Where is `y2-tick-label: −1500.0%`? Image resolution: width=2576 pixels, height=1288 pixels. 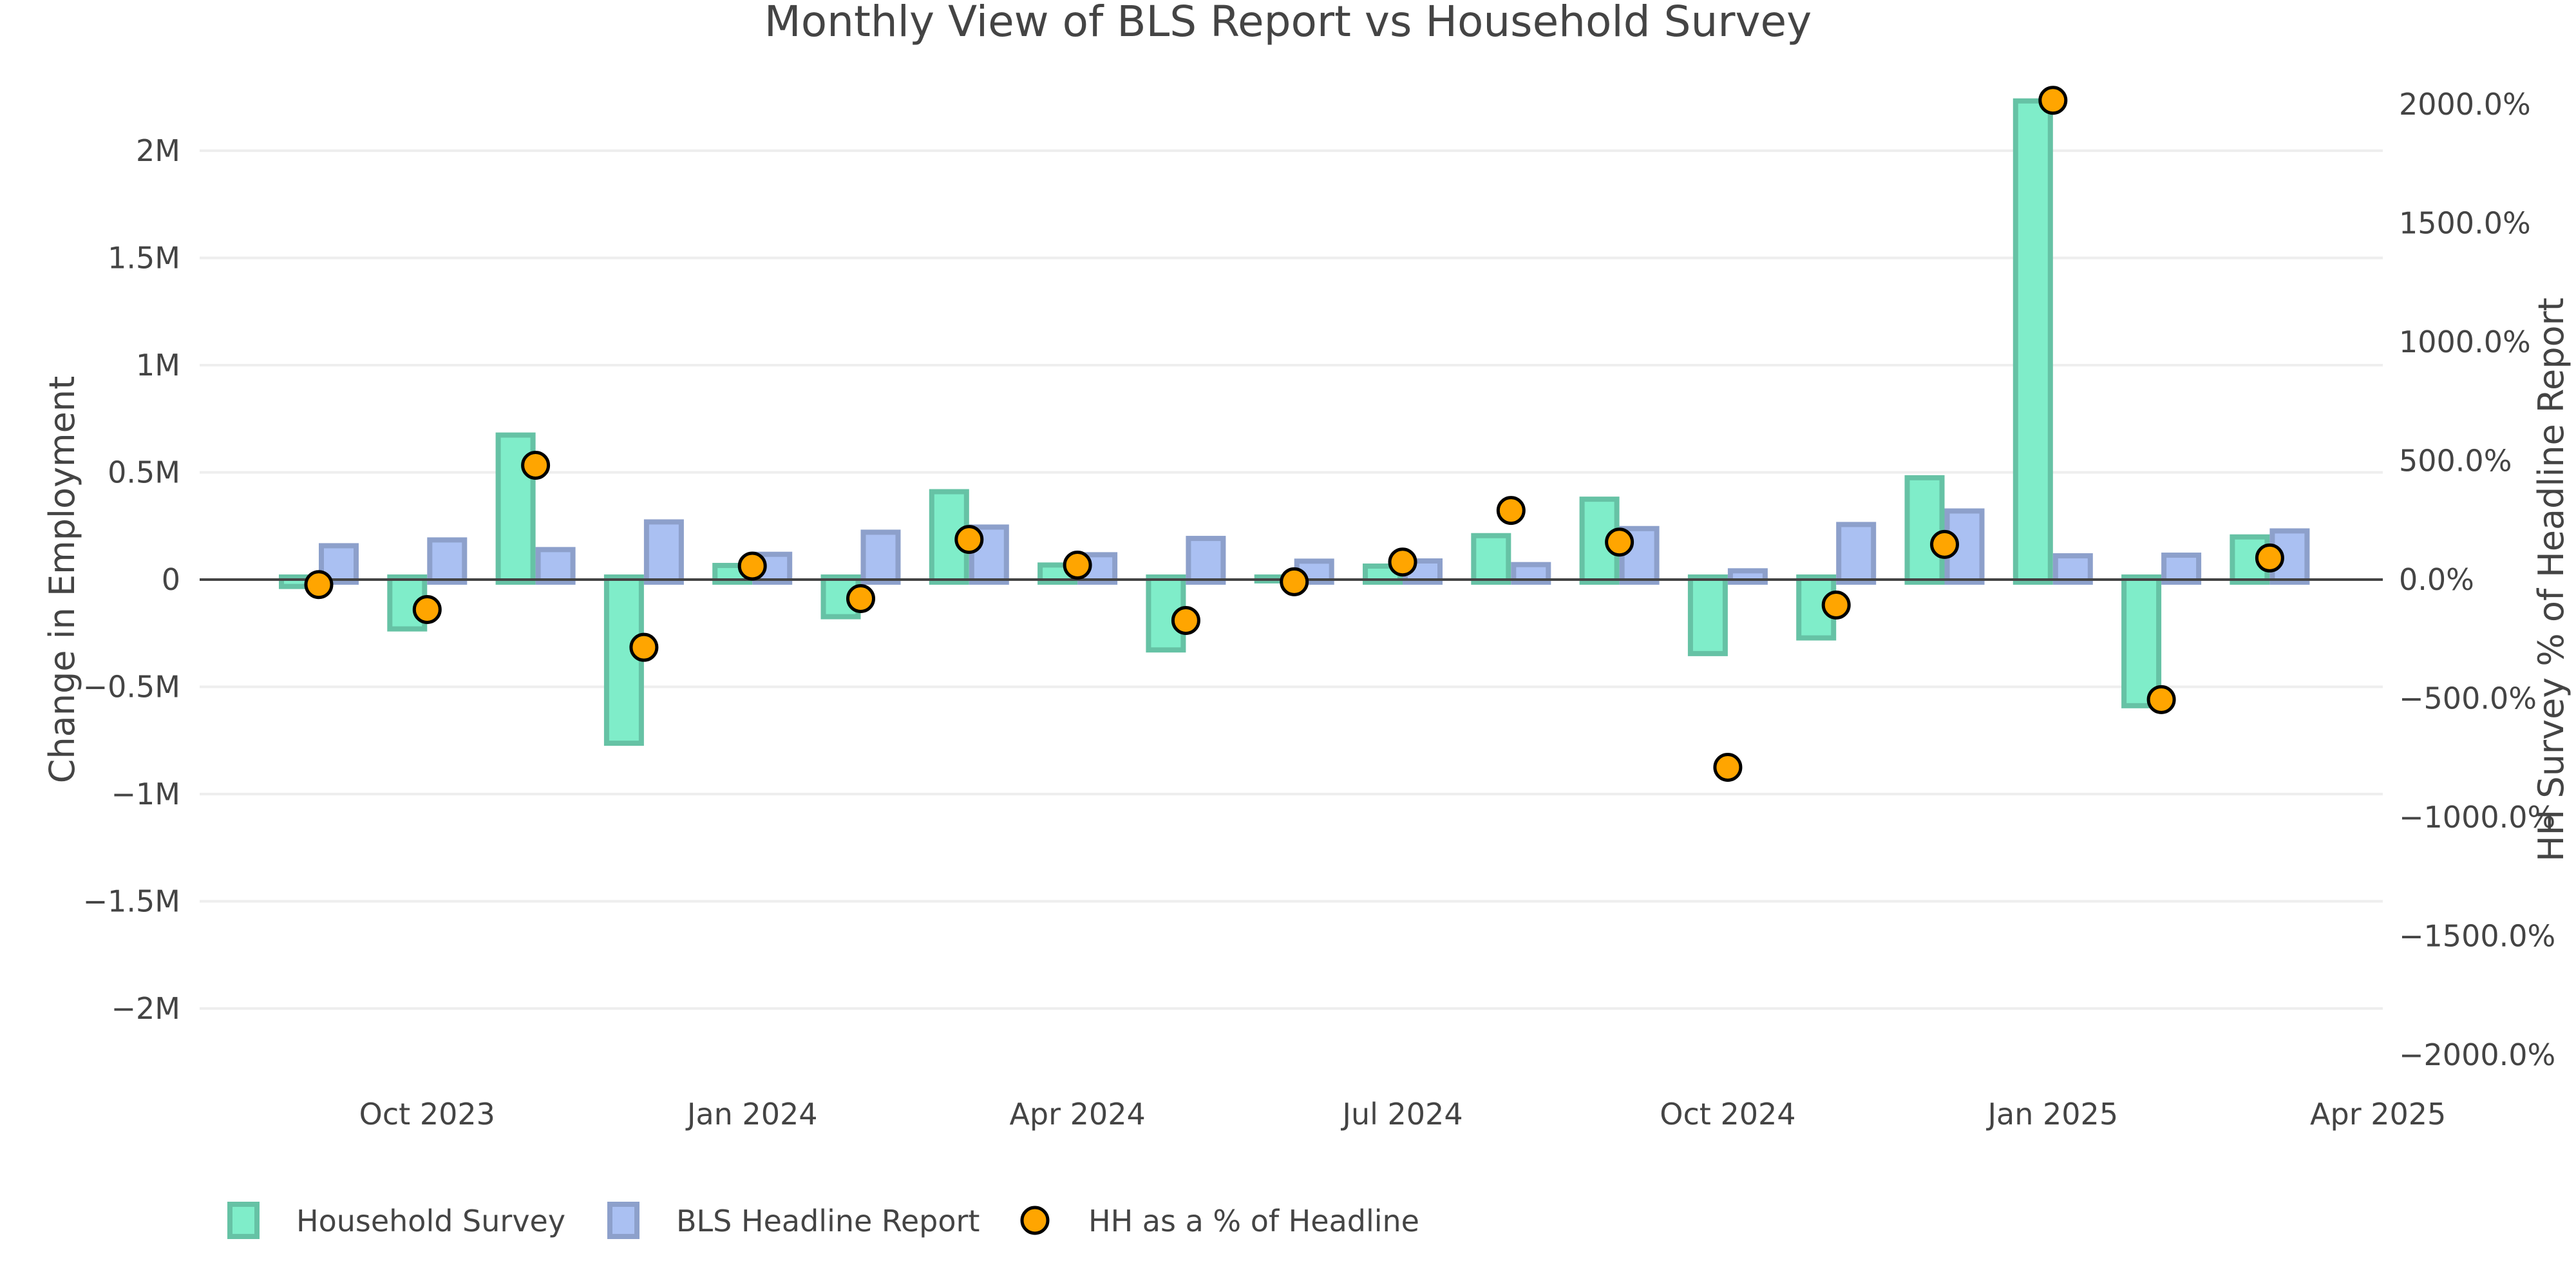 y2-tick-label: −1500.0% is located at coordinates (2477, 937).